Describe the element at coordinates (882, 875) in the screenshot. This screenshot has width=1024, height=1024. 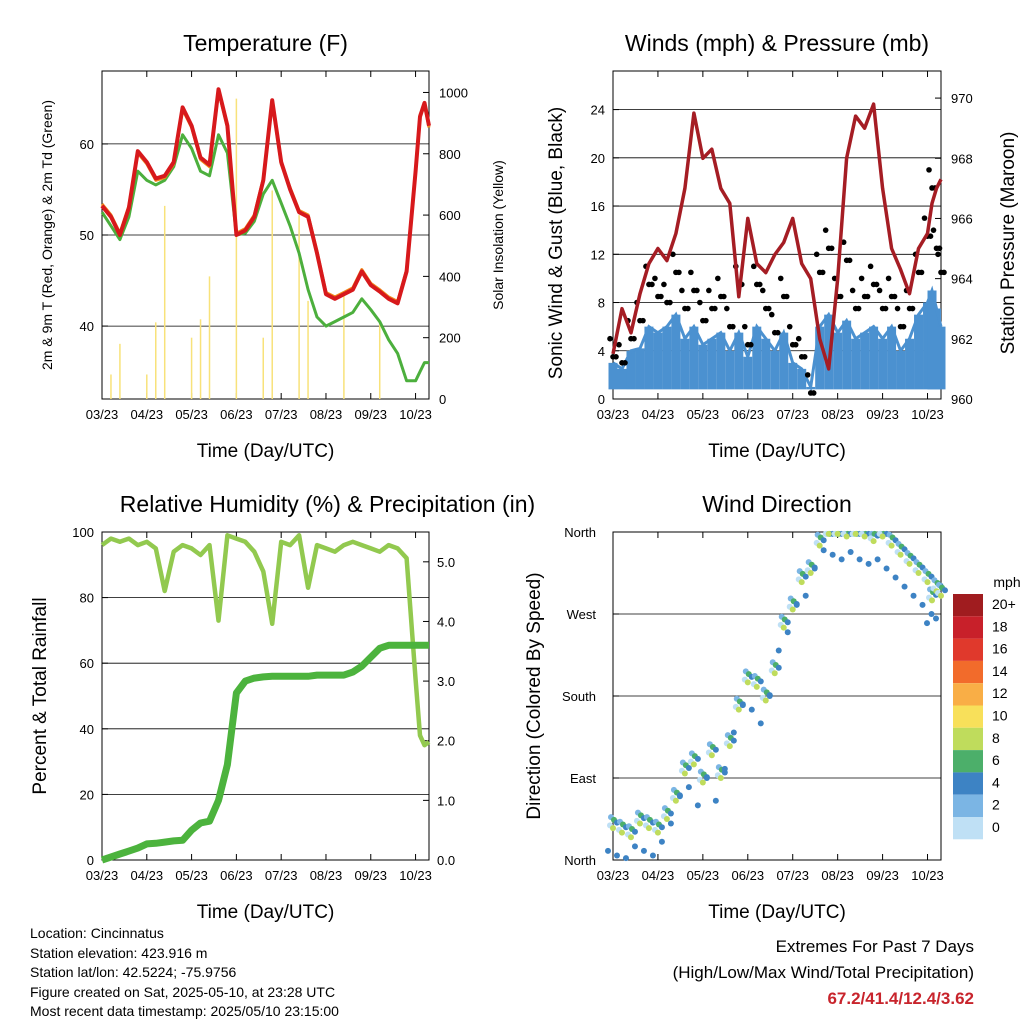
I see `x-tick-label: 09/23` at that location.